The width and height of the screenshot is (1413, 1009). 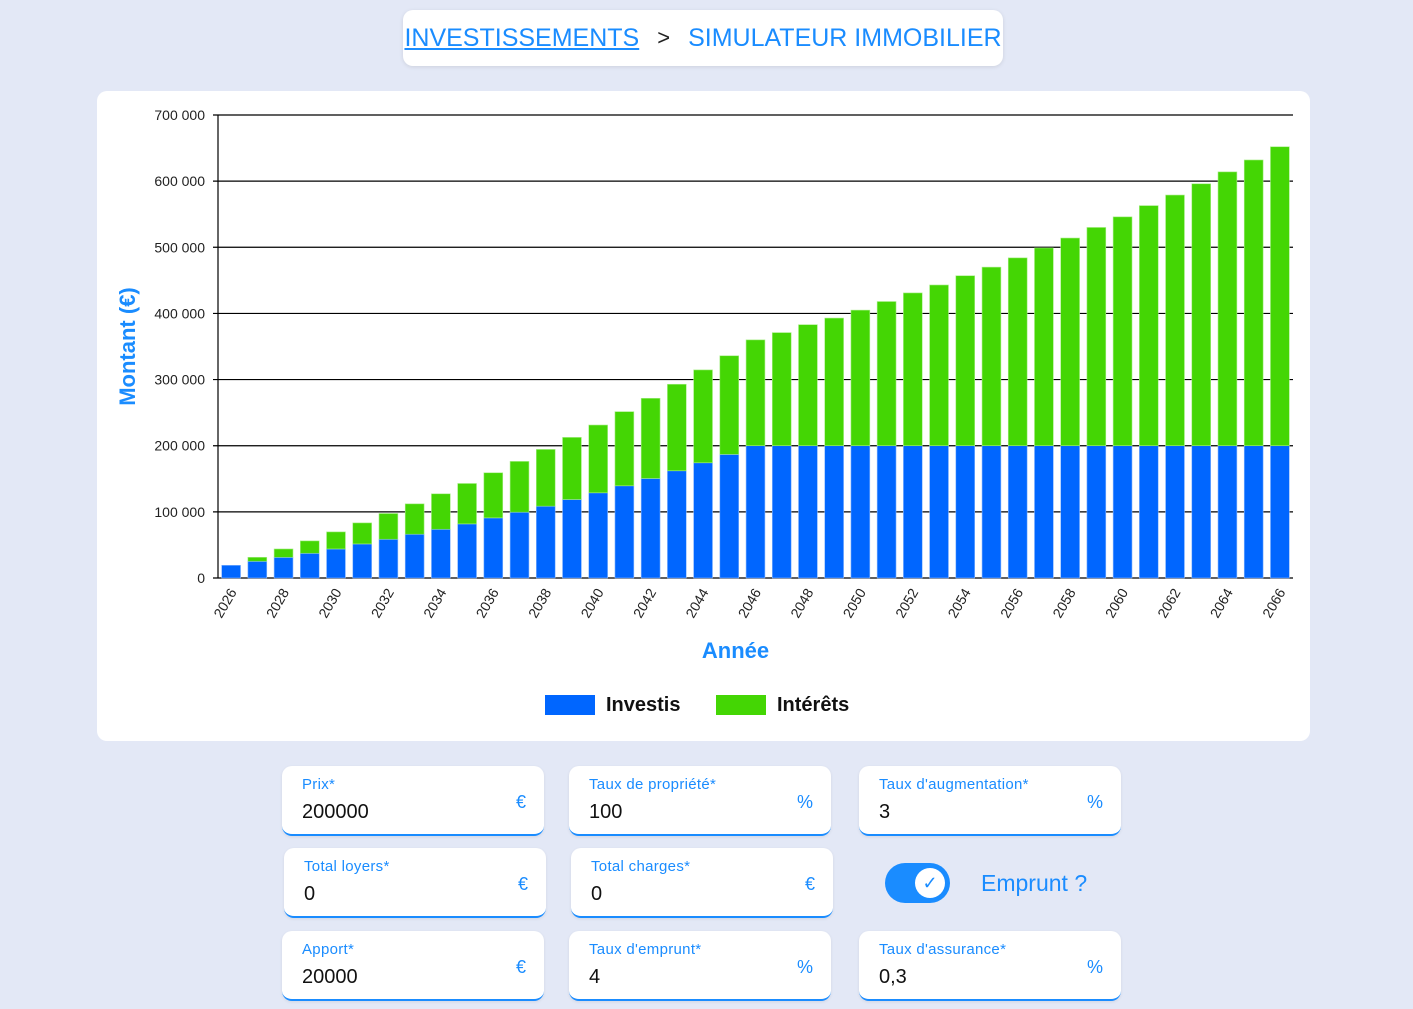 I want to click on field-label: Taux d'assurance*, so click(x=943, y=949).